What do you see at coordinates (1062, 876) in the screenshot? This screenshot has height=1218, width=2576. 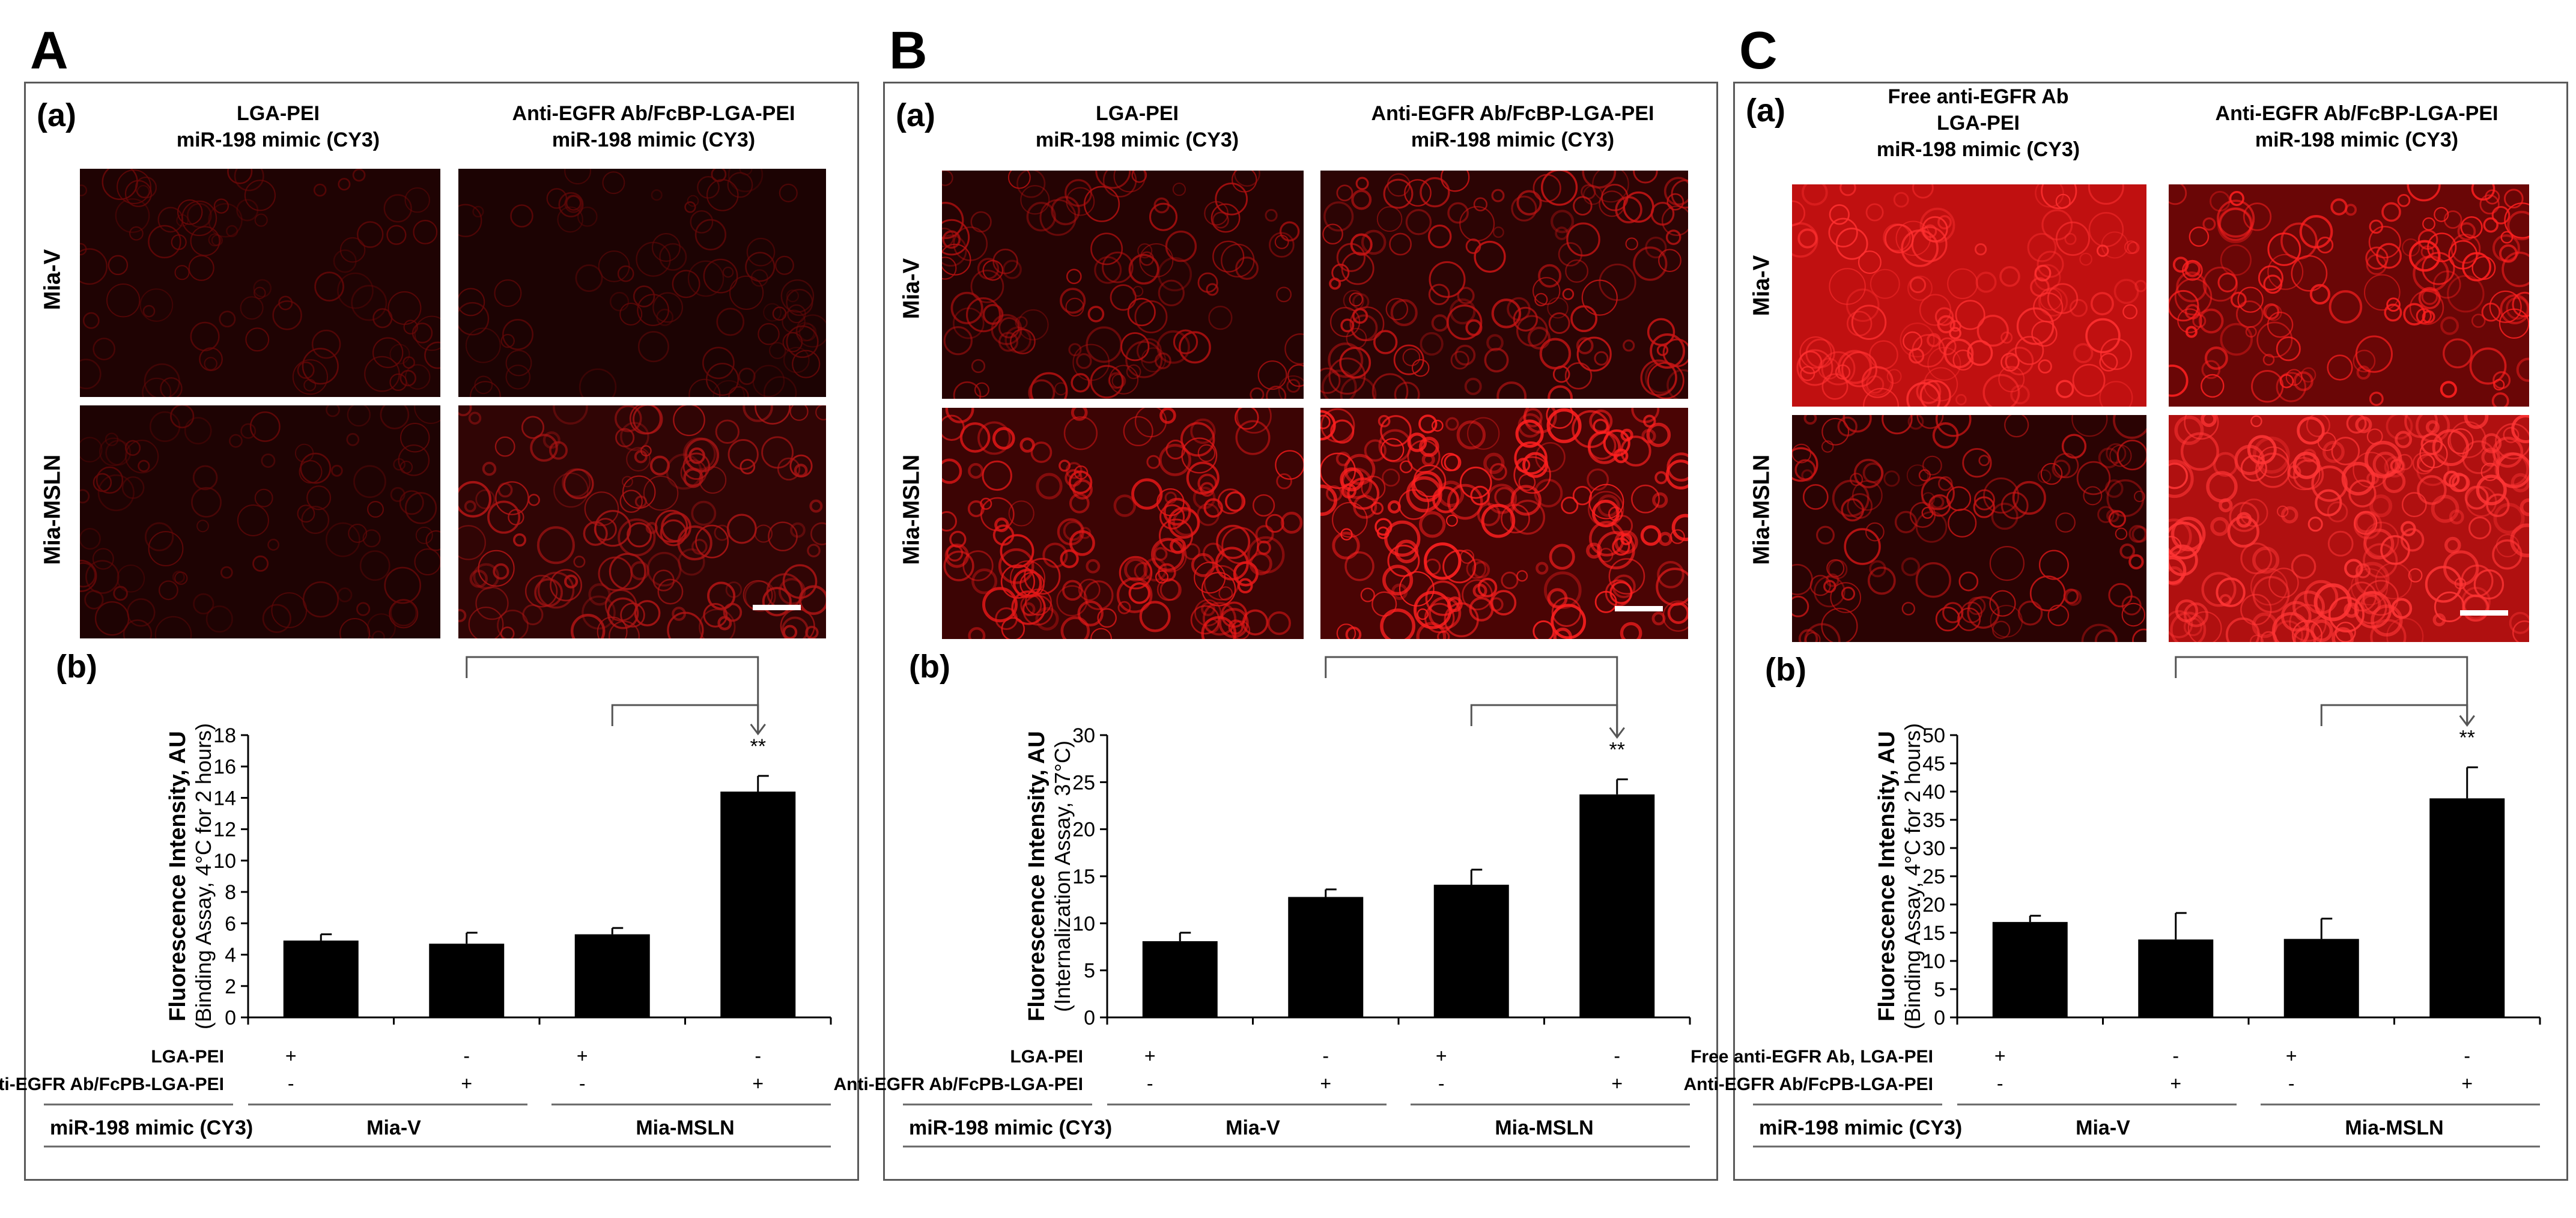 I see `y-axis-subtitle: (Internalization Assay, 37°C)` at bounding box center [1062, 876].